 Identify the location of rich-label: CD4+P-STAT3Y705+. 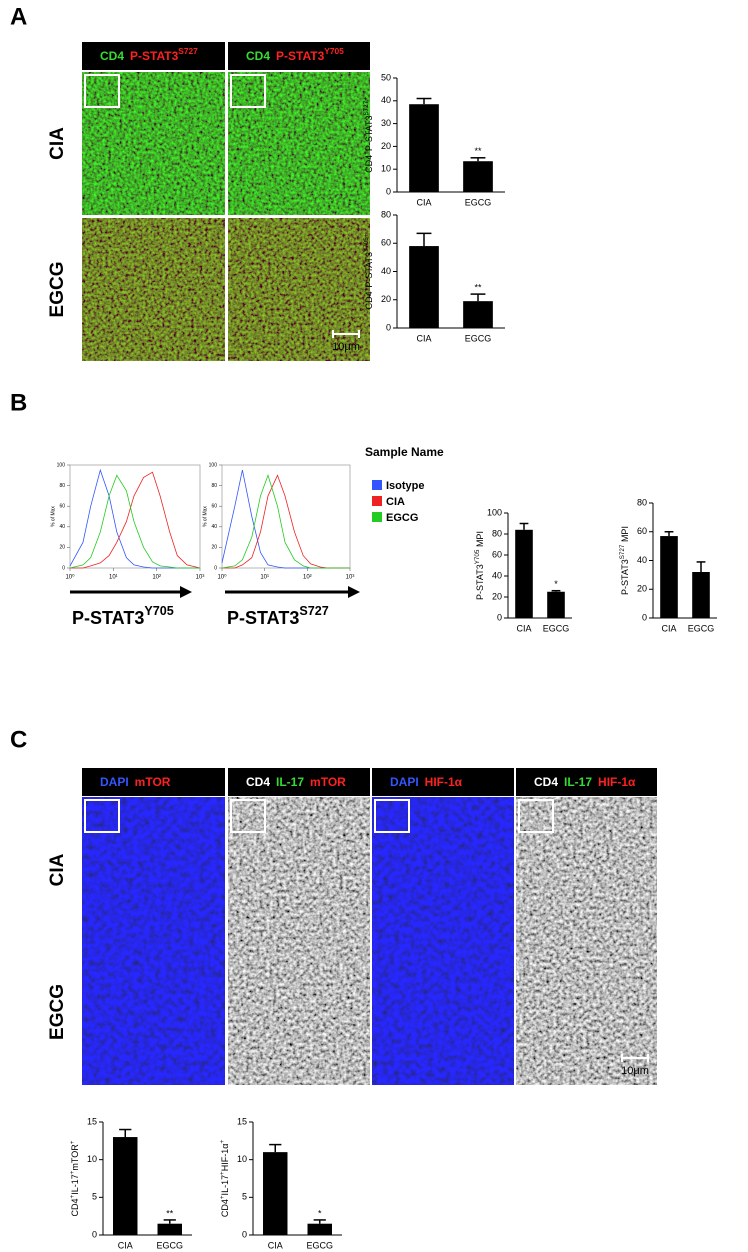
(368, 271).